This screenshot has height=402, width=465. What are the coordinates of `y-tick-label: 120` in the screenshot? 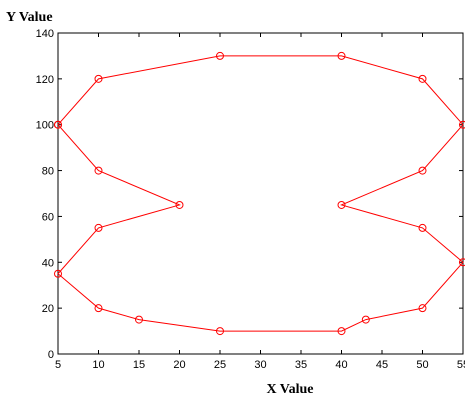 It's located at (45, 80).